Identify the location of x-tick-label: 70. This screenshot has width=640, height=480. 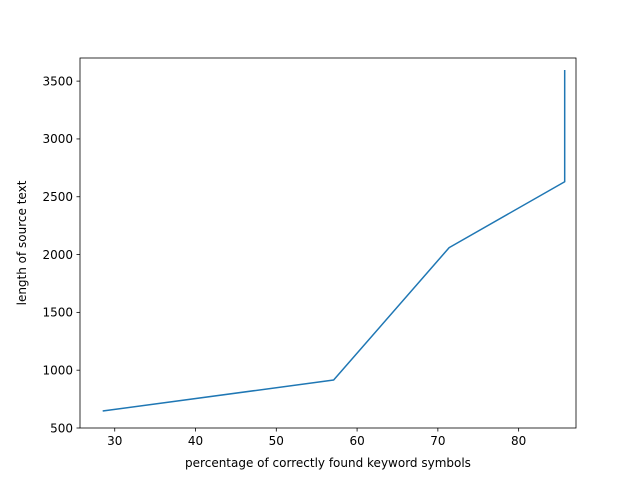
(437, 441).